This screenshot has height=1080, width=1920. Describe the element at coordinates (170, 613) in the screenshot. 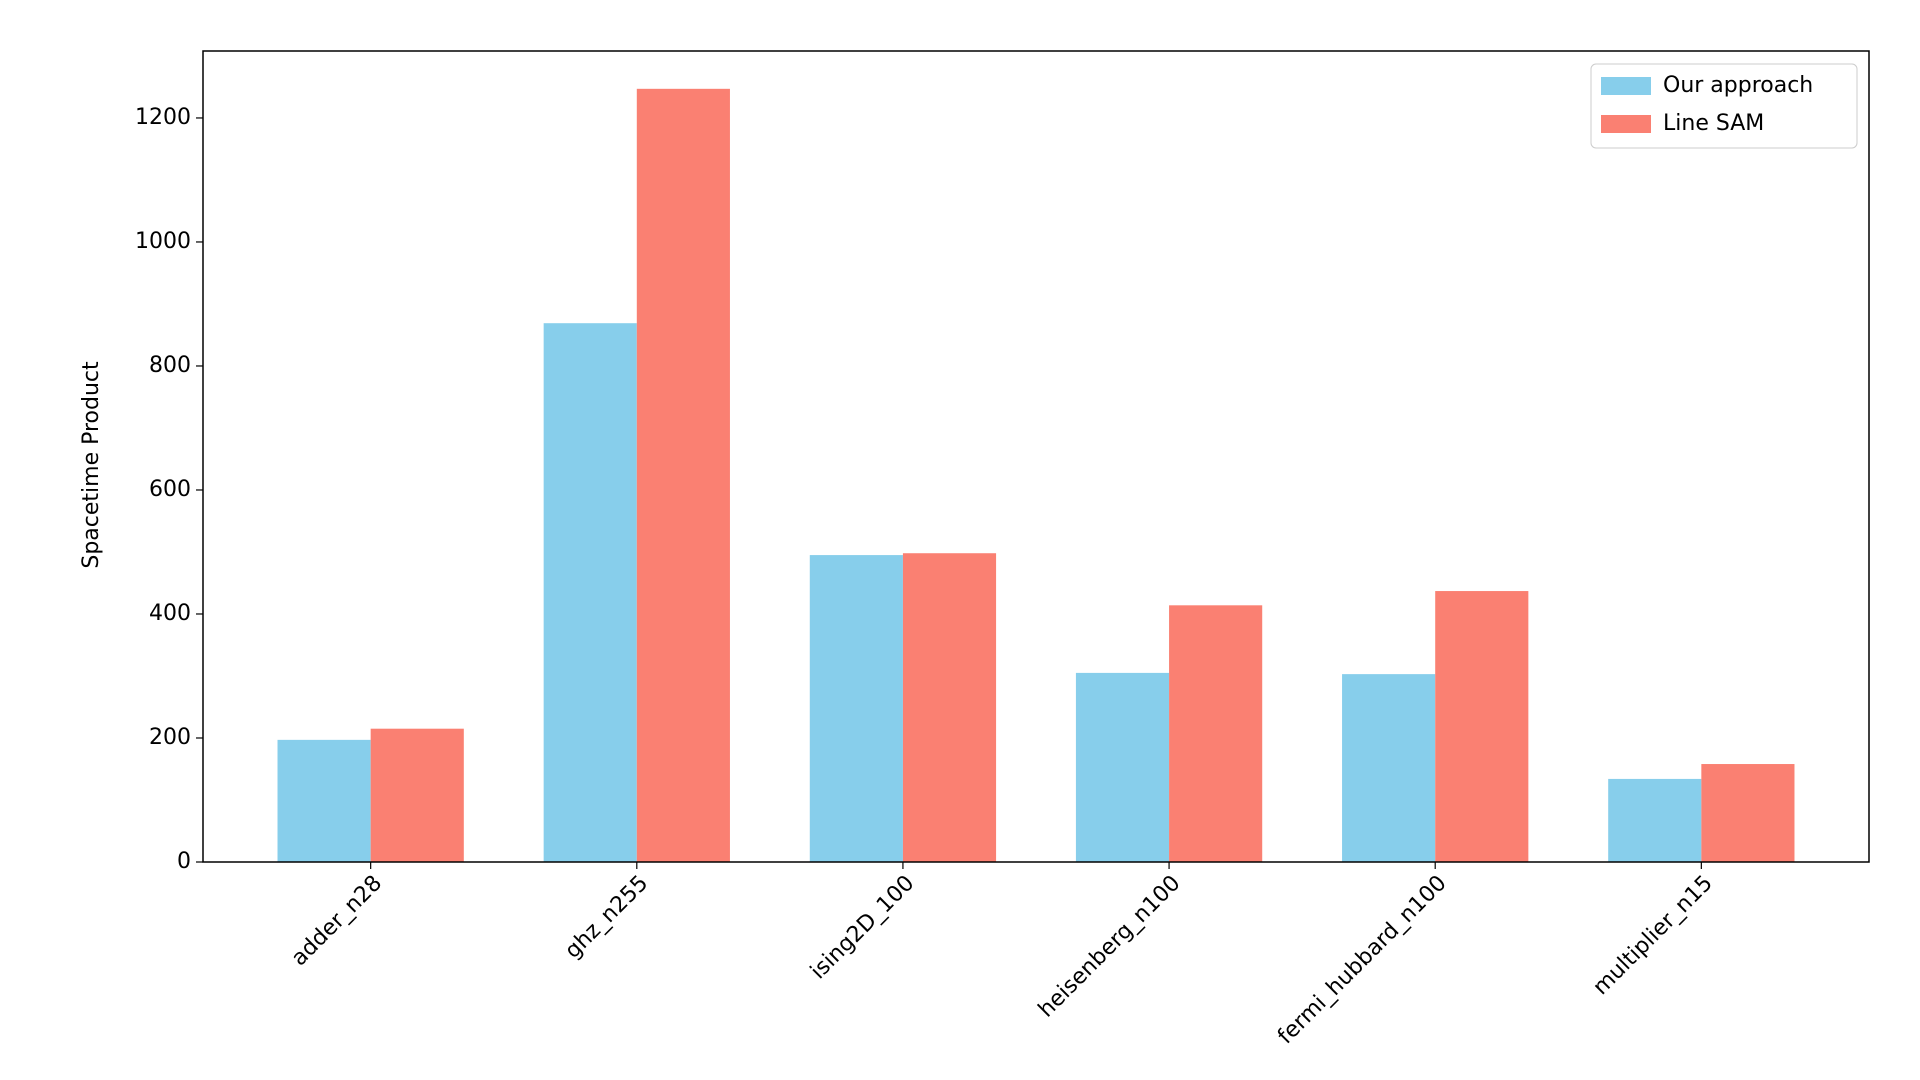

I see `y-tick-label: 400` at that location.